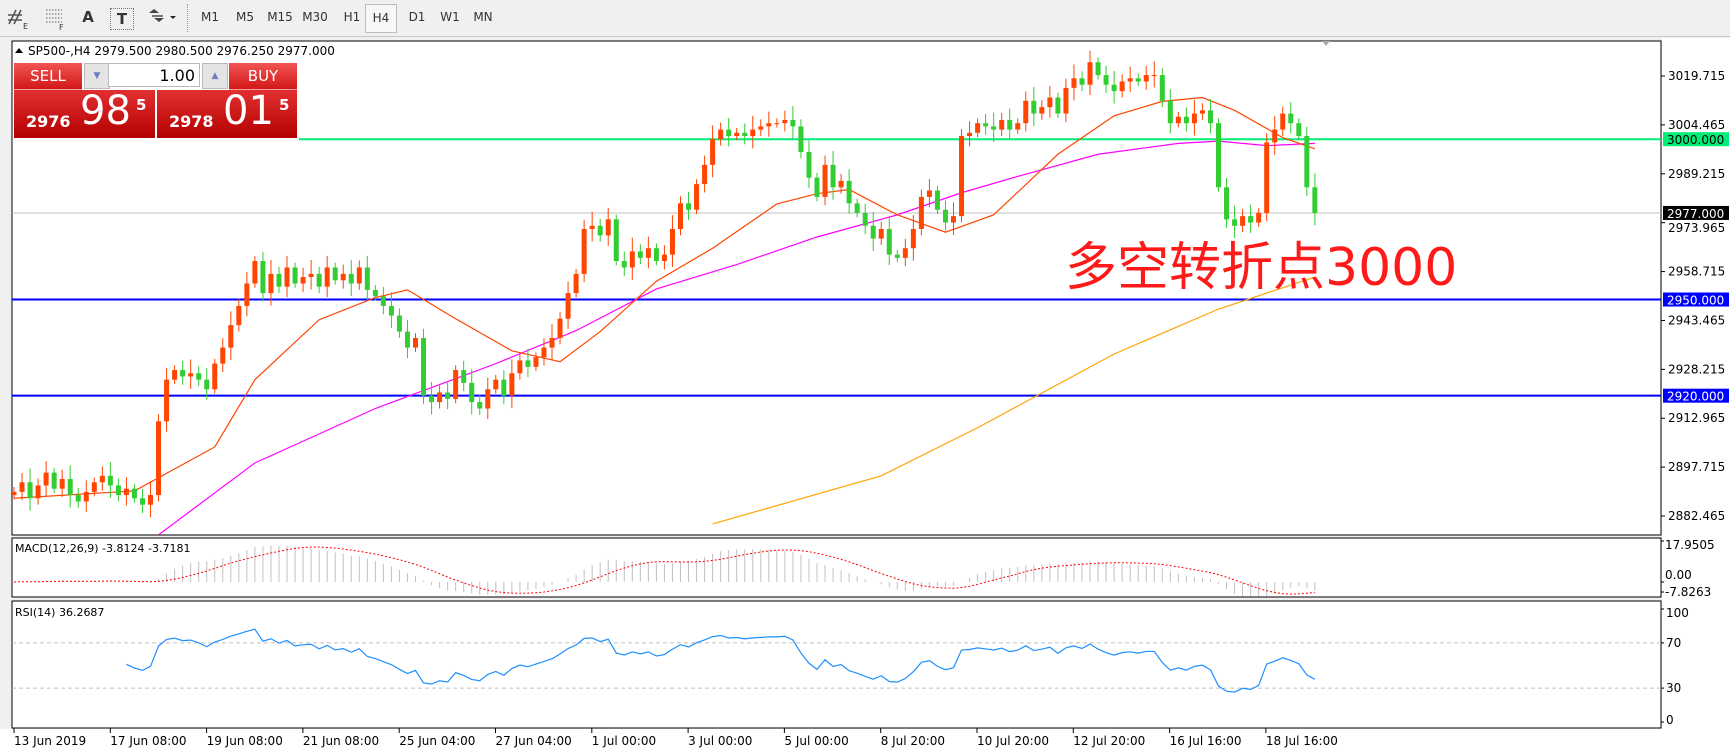 Image resolution: width=1730 pixels, height=754 pixels. Describe the element at coordinates (1673, 643) in the screenshot. I see `rsi-scale-label: 70` at that location.